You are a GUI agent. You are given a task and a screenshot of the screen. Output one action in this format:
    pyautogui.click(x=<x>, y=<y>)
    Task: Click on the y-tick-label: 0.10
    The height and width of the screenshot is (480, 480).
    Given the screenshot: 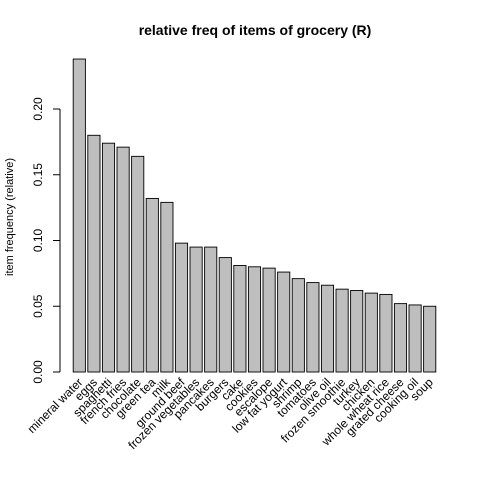 What is the action you would take?
    pyautogui.click(x=38, y=240)
    